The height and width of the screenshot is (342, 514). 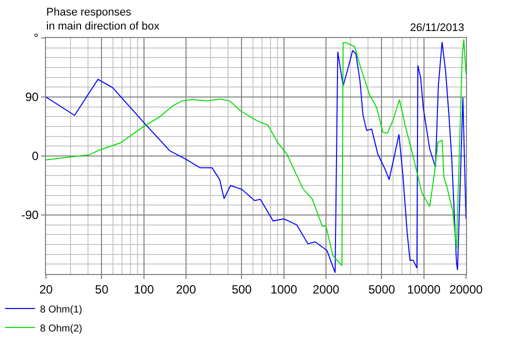 What do you see at coordinates (424, 289) in the screenshot?
I see `x-tick-label: 10000` at bounding box center [424, 289].